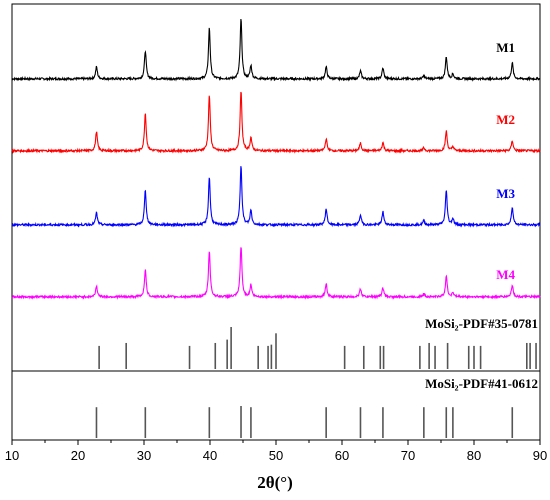 The image size is (550, 500). Describe the element at coordinates (276, 455) in the screenshot. I see `x-tick-label: 50` at that location.